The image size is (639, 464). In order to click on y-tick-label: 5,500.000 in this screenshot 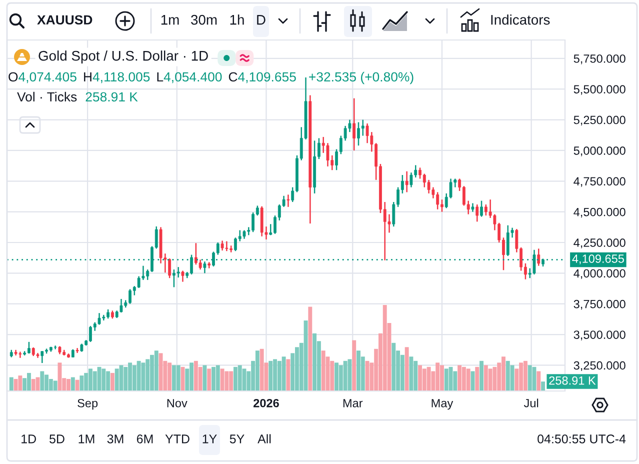, I will do `click(600, 90)`.